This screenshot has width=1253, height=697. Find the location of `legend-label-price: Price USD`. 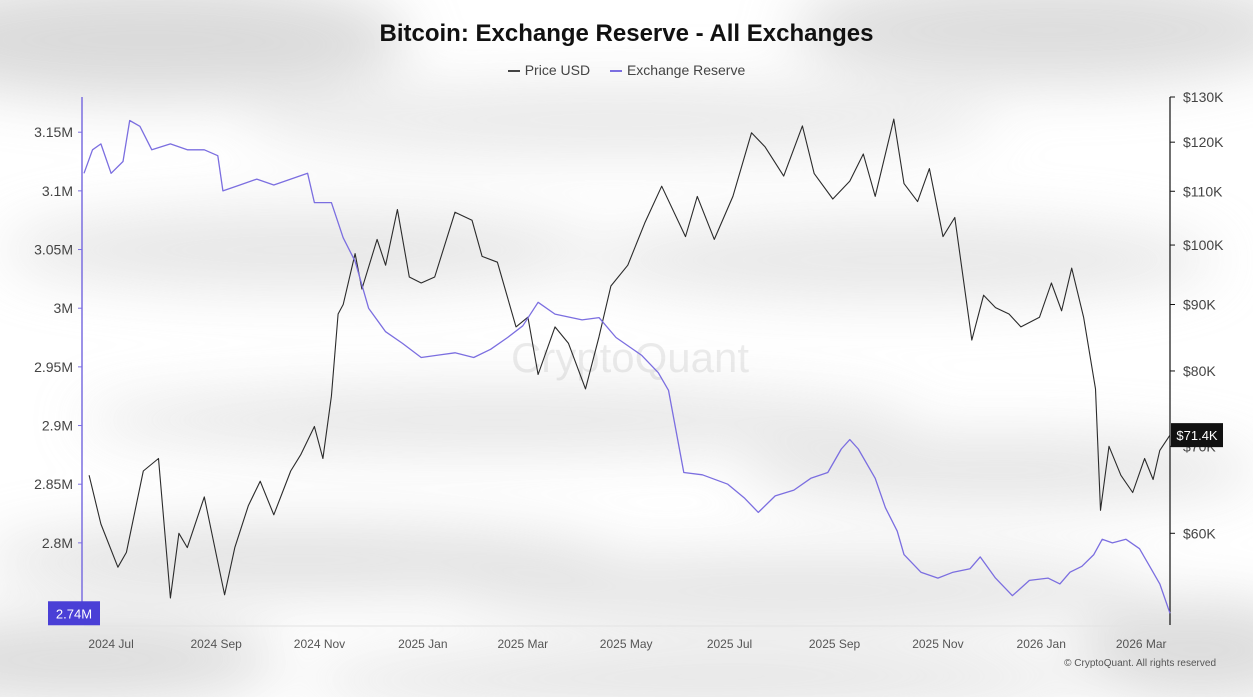

legend-label-price: Price USD is located at coordinates (557, 70).